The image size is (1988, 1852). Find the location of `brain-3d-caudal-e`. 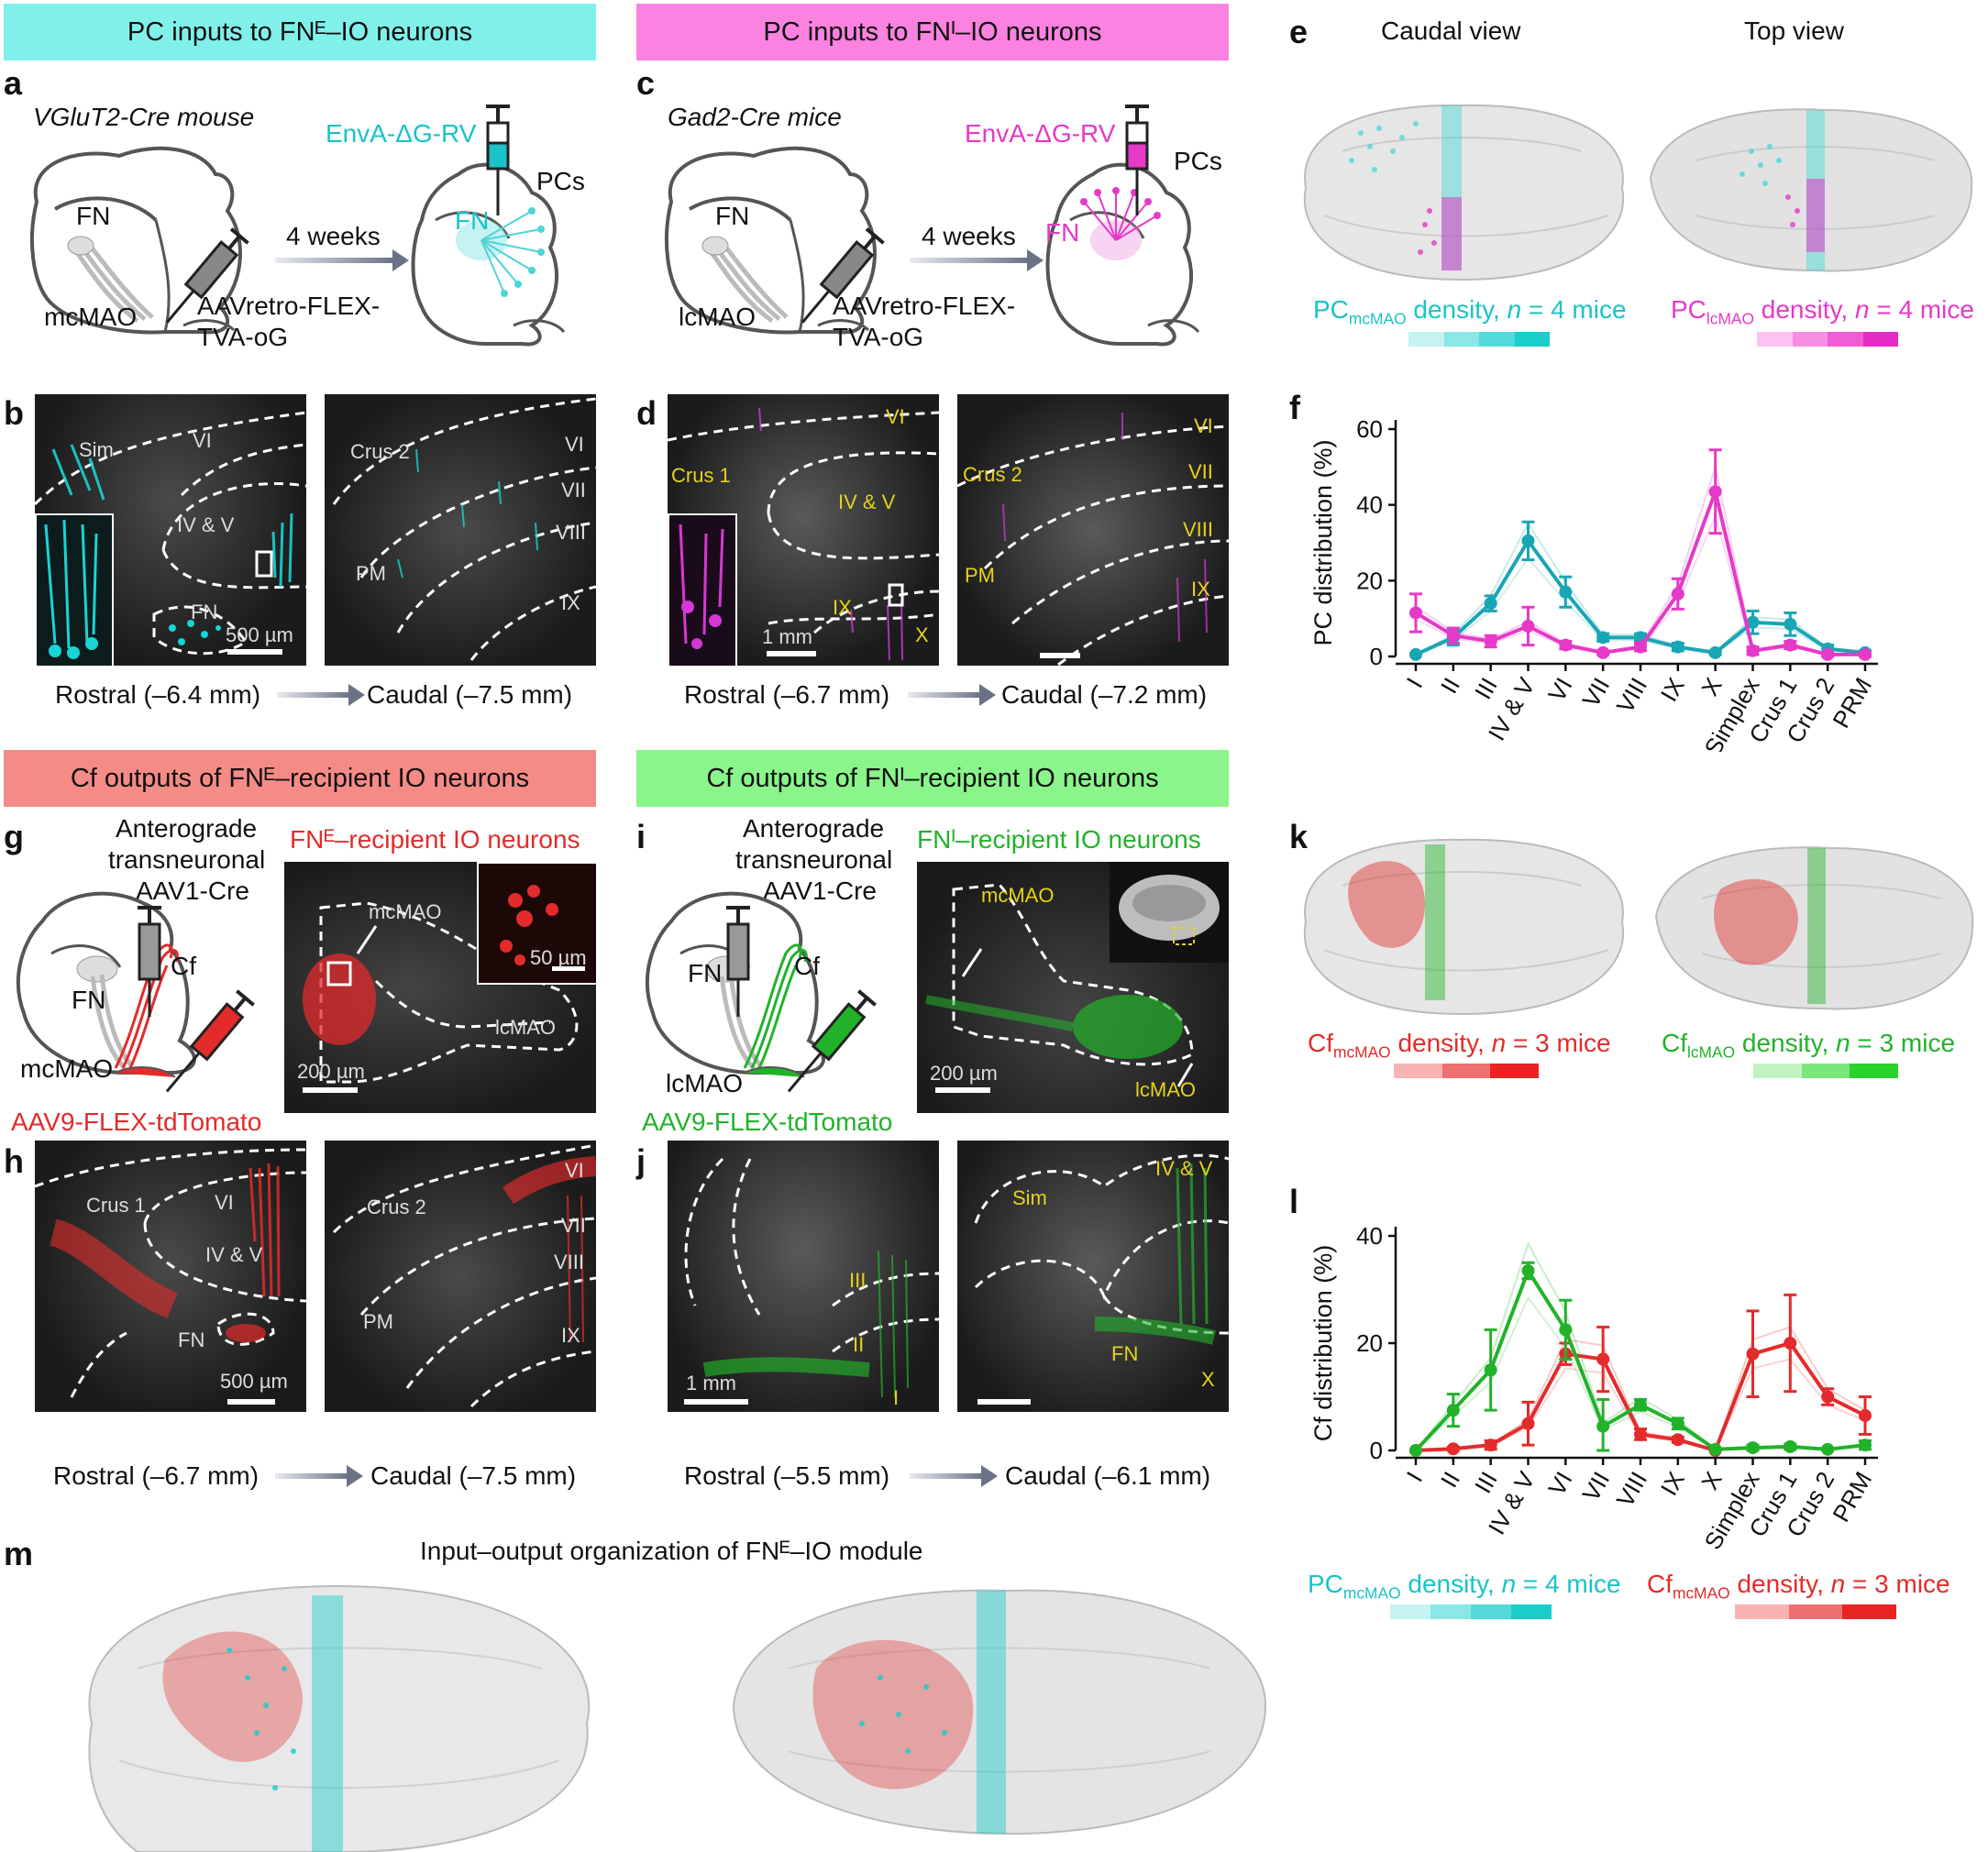

brain-3d-caudal-e is located at coordinates (1464, 193).